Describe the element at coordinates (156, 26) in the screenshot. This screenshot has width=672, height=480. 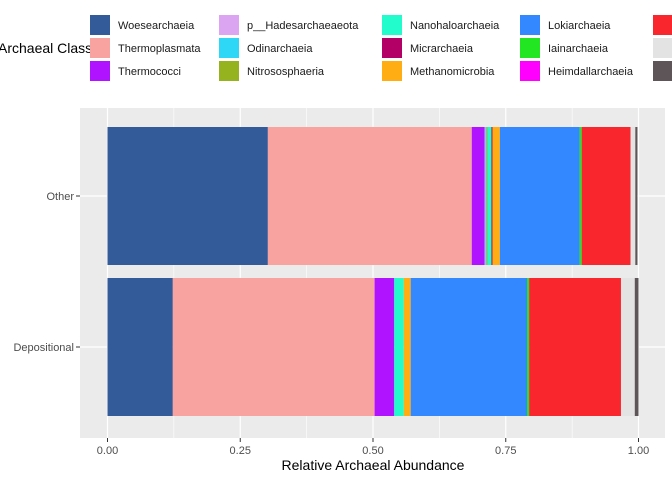
I see `legend-label: Woesearchaeia` at that location.